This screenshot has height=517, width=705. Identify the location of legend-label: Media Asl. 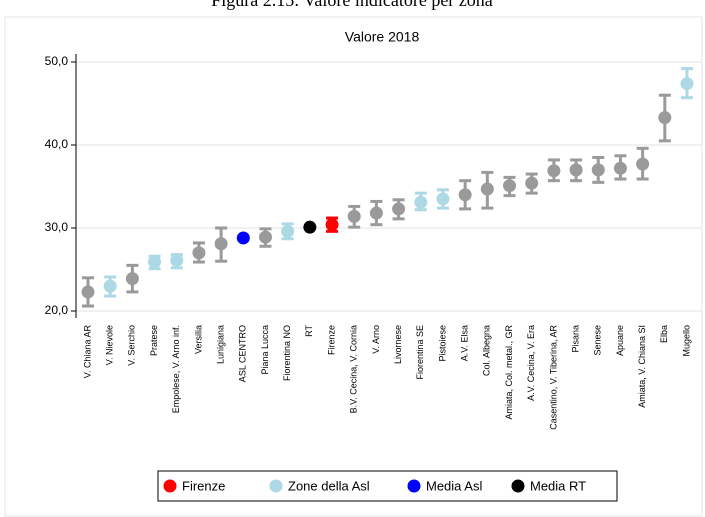
(454, 485).